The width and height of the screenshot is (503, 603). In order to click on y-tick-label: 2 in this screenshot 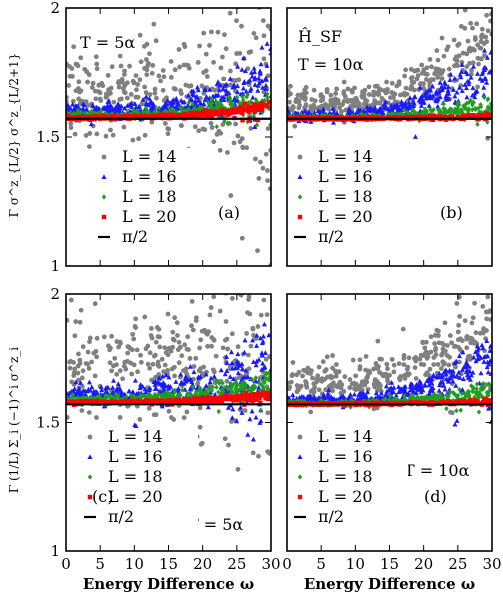, I will do `click(55, 8)`.